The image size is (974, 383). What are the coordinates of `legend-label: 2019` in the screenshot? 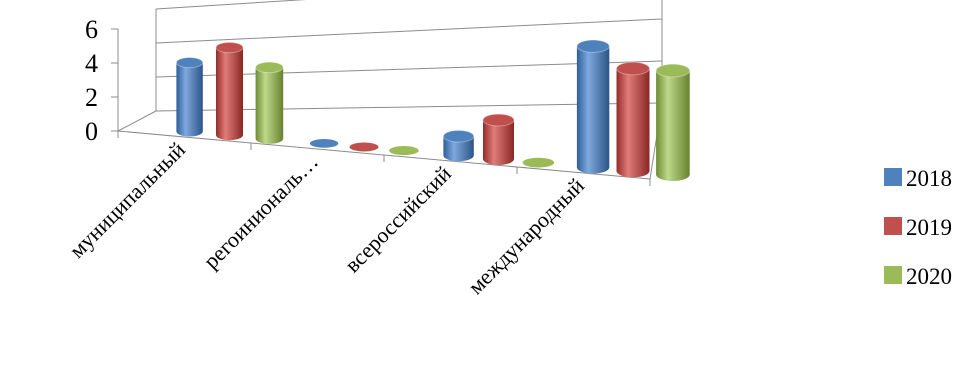 It's located at (929, 227).